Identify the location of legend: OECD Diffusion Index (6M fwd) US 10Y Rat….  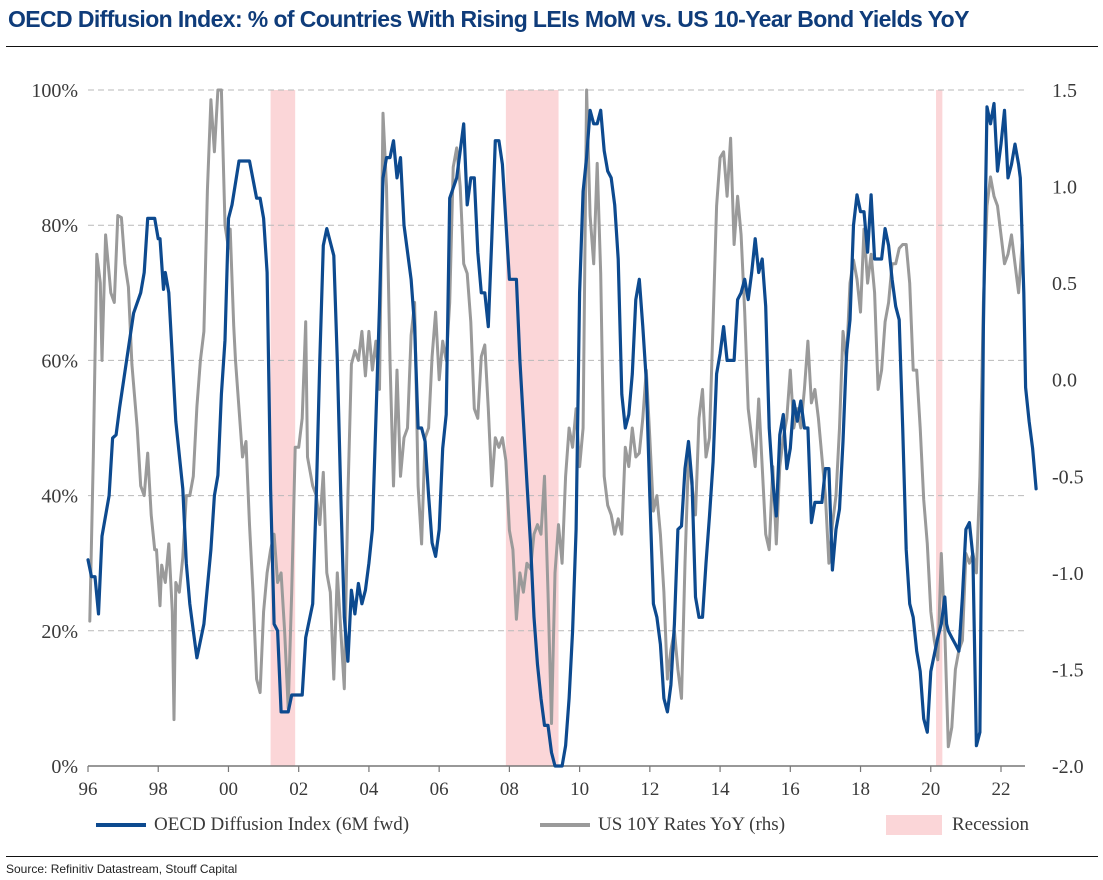
(551, 827).